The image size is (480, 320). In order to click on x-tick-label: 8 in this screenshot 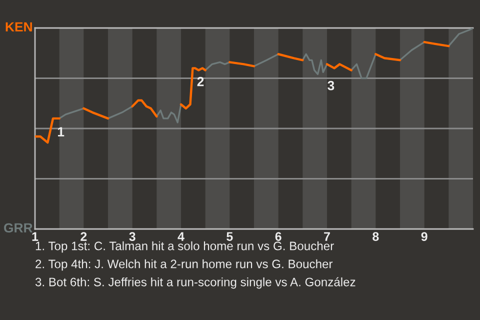, I will do `click(375, 236)`.